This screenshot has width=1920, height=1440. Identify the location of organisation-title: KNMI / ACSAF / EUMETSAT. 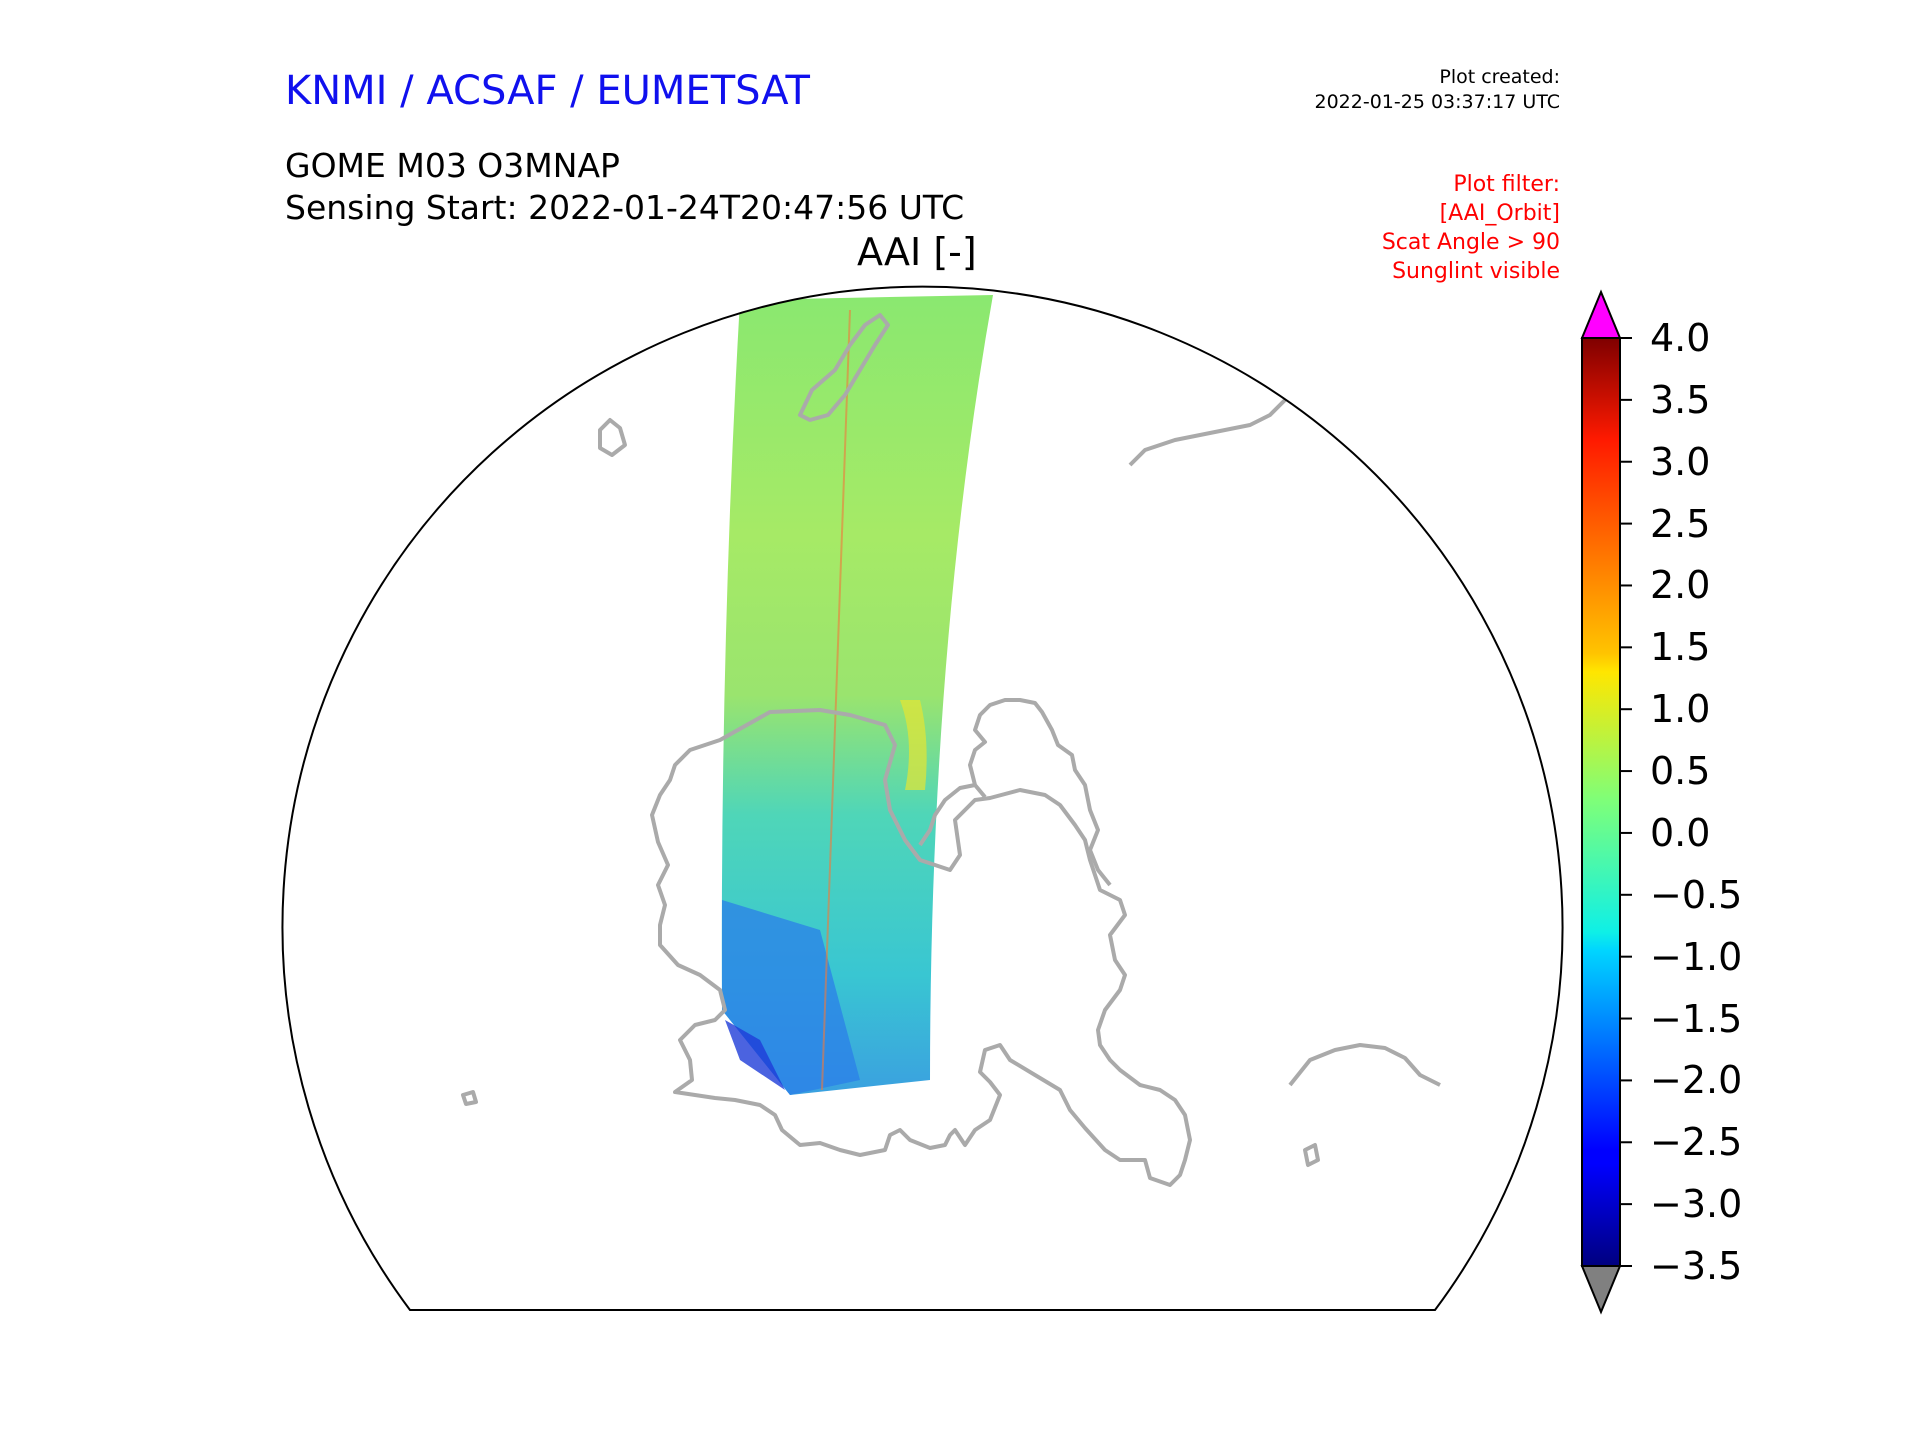
(547, 91).